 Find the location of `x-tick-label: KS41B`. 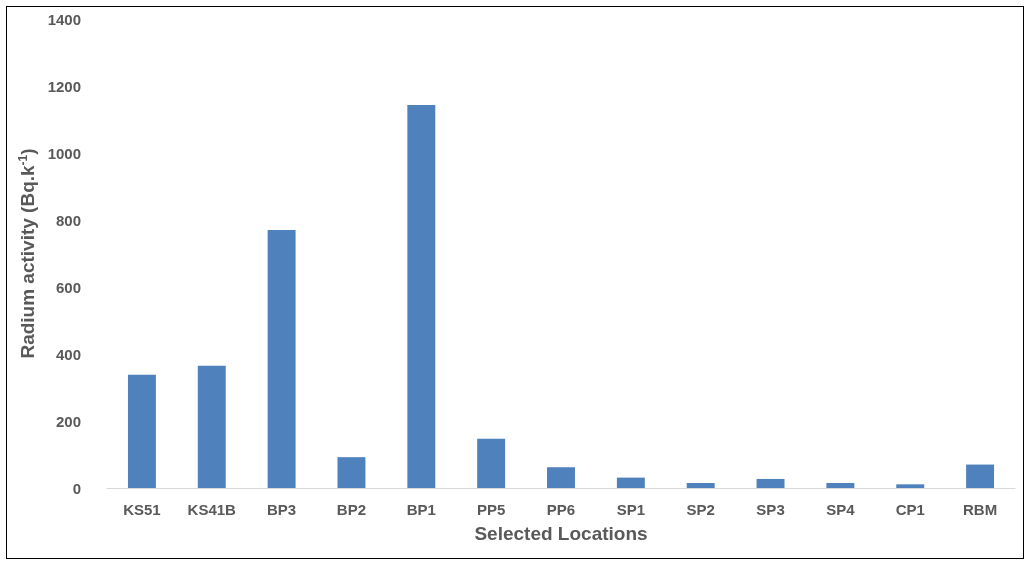

x-tick-label: KS41B is located at coordinates (212, 509).